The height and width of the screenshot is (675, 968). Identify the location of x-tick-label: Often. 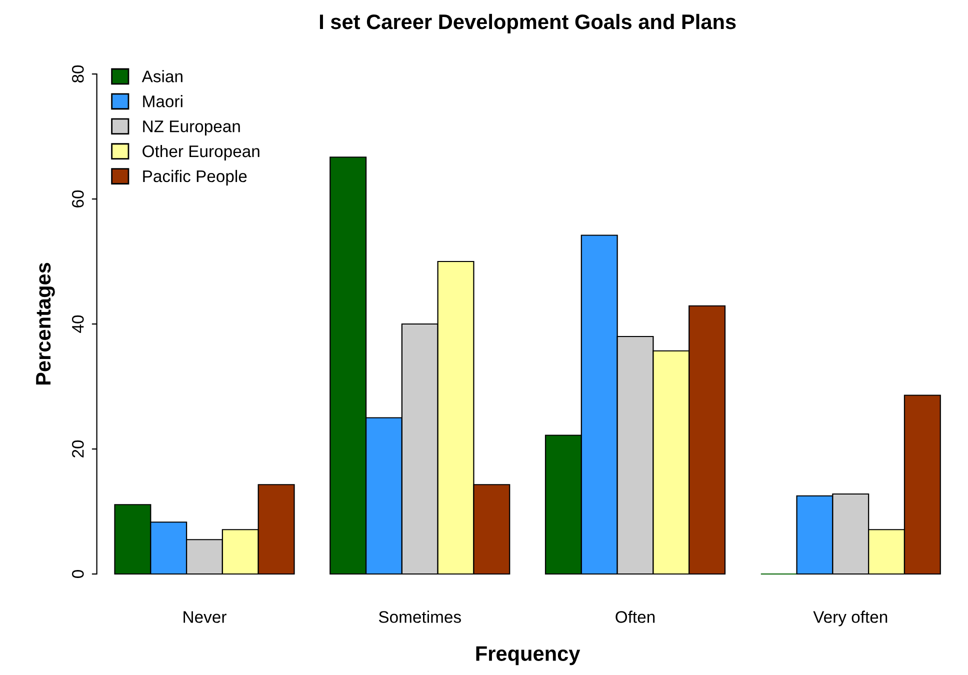
(635, 616).